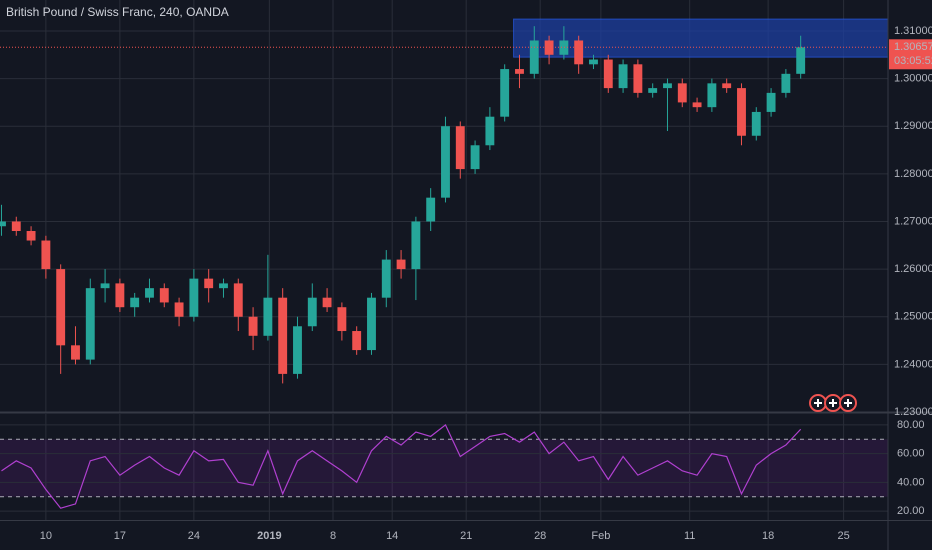 This screenshot has height=550, width=932. Describe the element at coordinates (913, 364) in the screenshot. I see `y-tick-label: 1.24000` at that location.